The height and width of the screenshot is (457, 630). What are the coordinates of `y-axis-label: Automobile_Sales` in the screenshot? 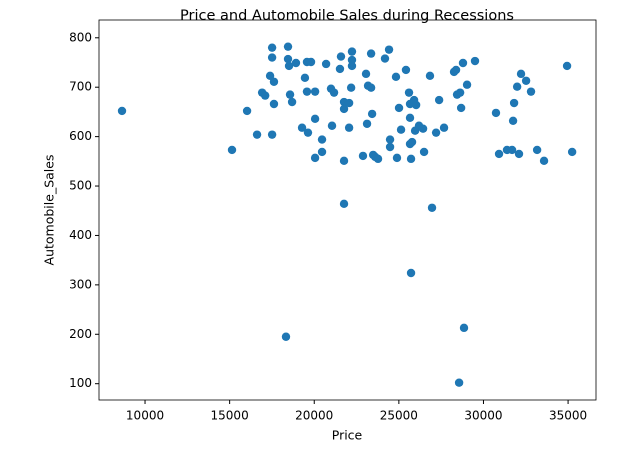 It's located at (49, 210).